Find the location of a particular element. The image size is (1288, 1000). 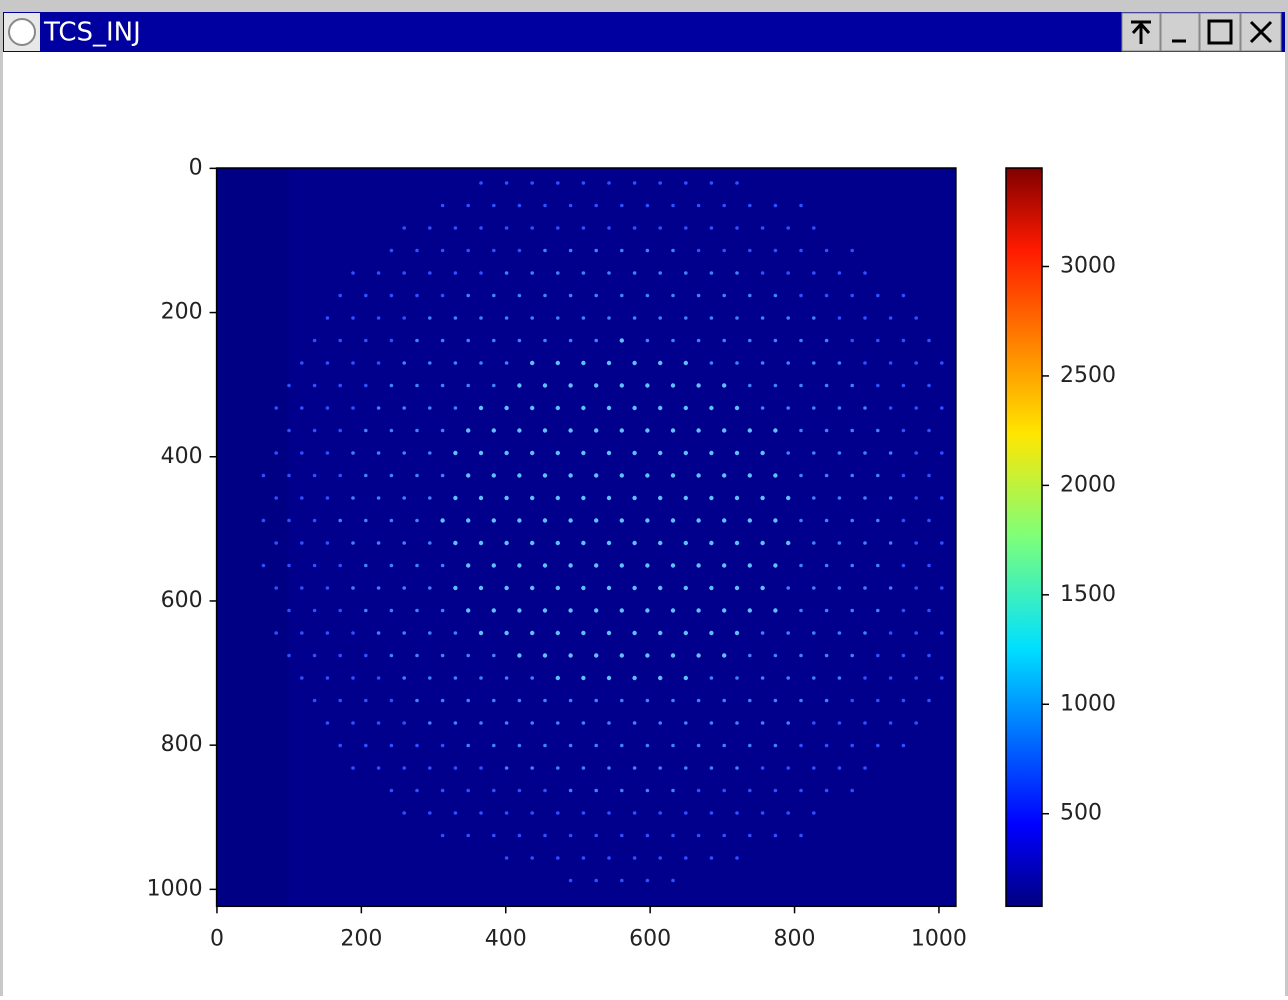

maximize-button is located at coordinates (1220, 32).